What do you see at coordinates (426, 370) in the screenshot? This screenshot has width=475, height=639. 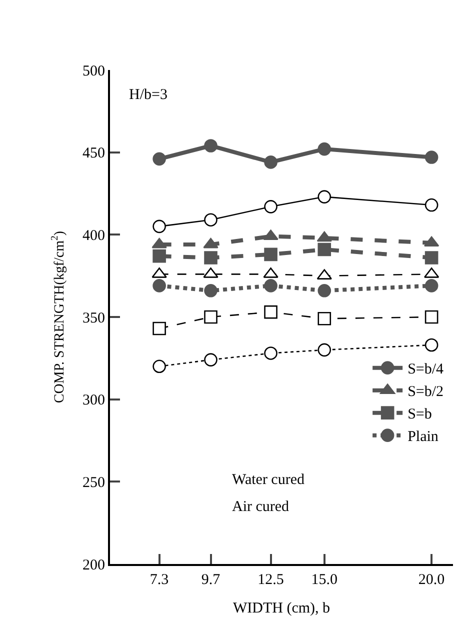 I see `legend-label: S=b/4` at bounding box center [426, 370].